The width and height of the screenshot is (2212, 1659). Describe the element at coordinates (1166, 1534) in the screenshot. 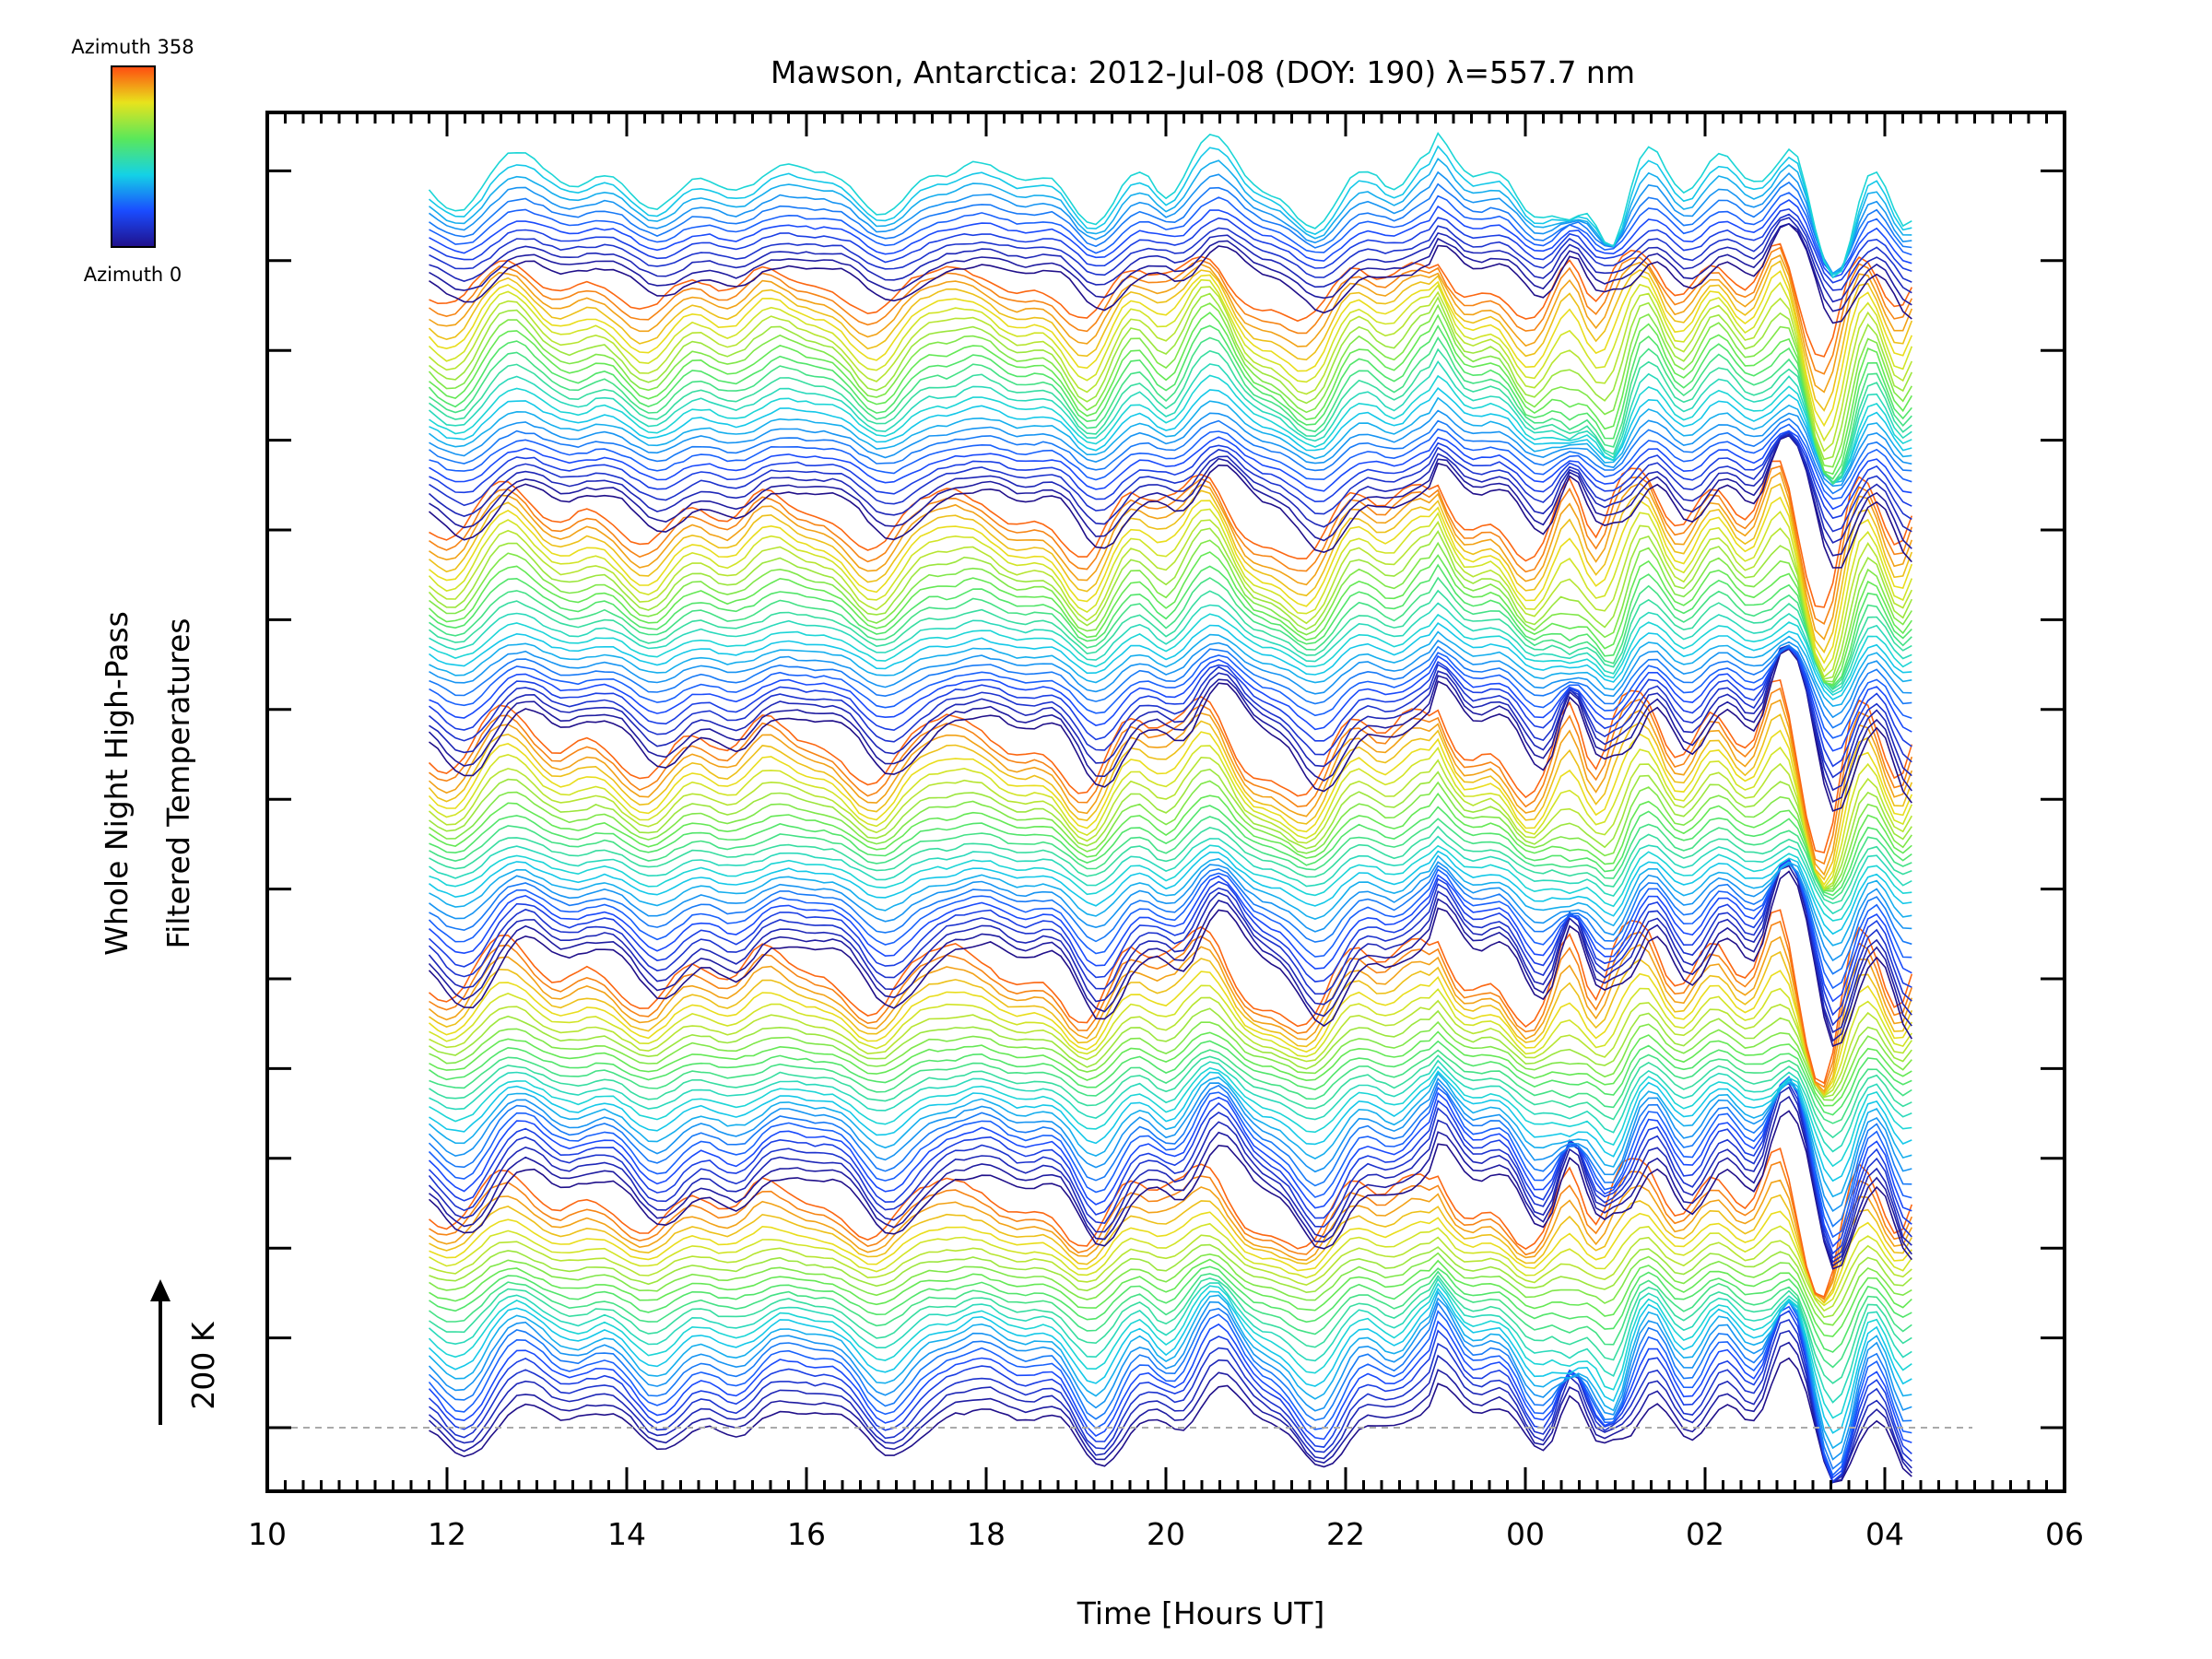

I see `x-tick-labels: 10 12 14 16 18 20 22 00 02 04 06` at that location.